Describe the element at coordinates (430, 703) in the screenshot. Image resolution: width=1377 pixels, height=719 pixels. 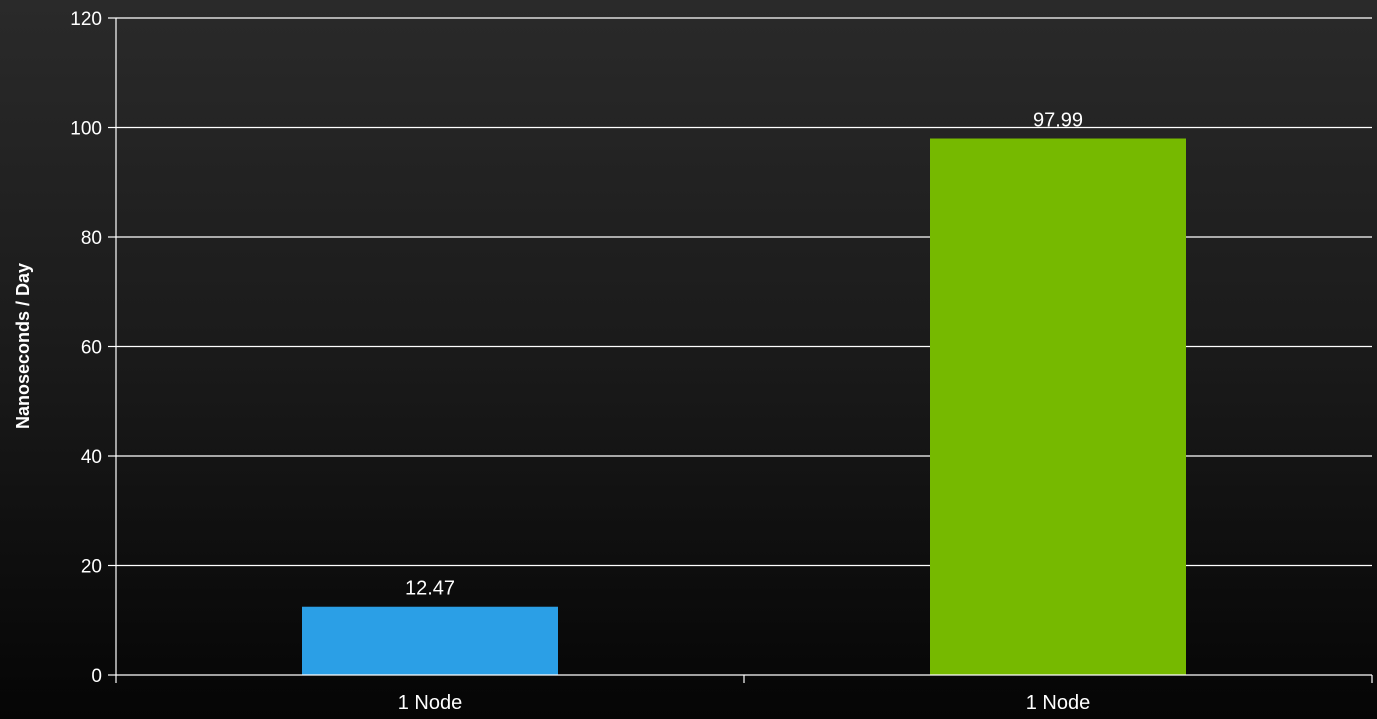
I see `x-category-label-1: 1 Node` at that location.